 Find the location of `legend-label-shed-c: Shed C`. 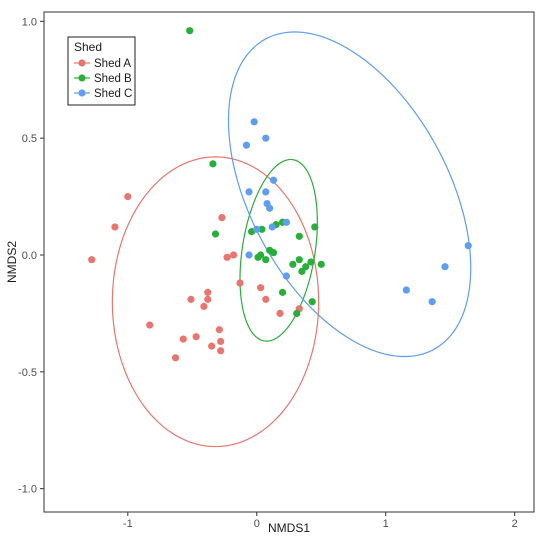

legend-label-shed-c: Shed C is located at coordinates (113, 94).